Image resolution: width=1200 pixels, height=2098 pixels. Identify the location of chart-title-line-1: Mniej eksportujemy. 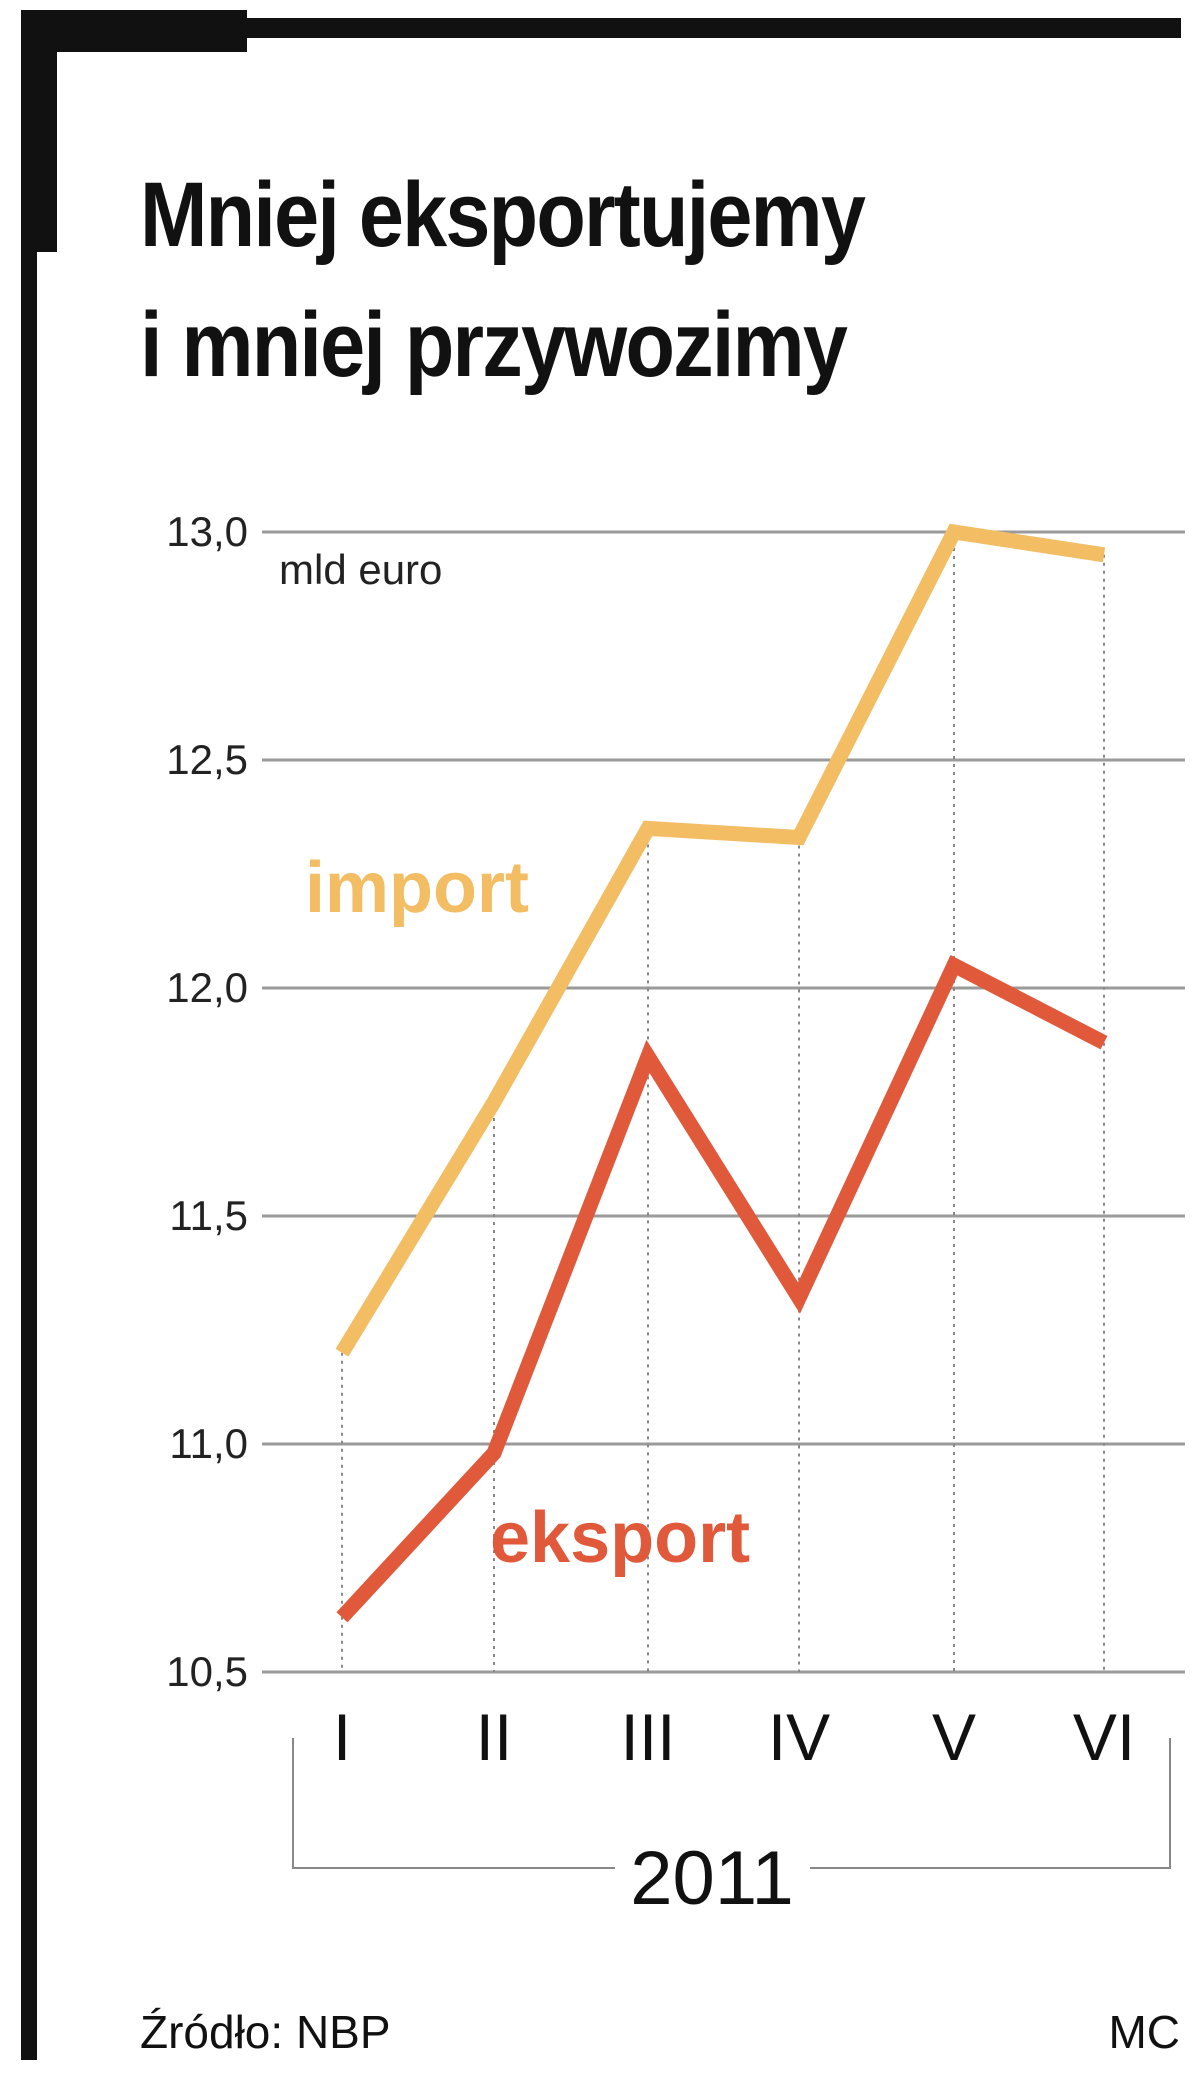
(503, 215).